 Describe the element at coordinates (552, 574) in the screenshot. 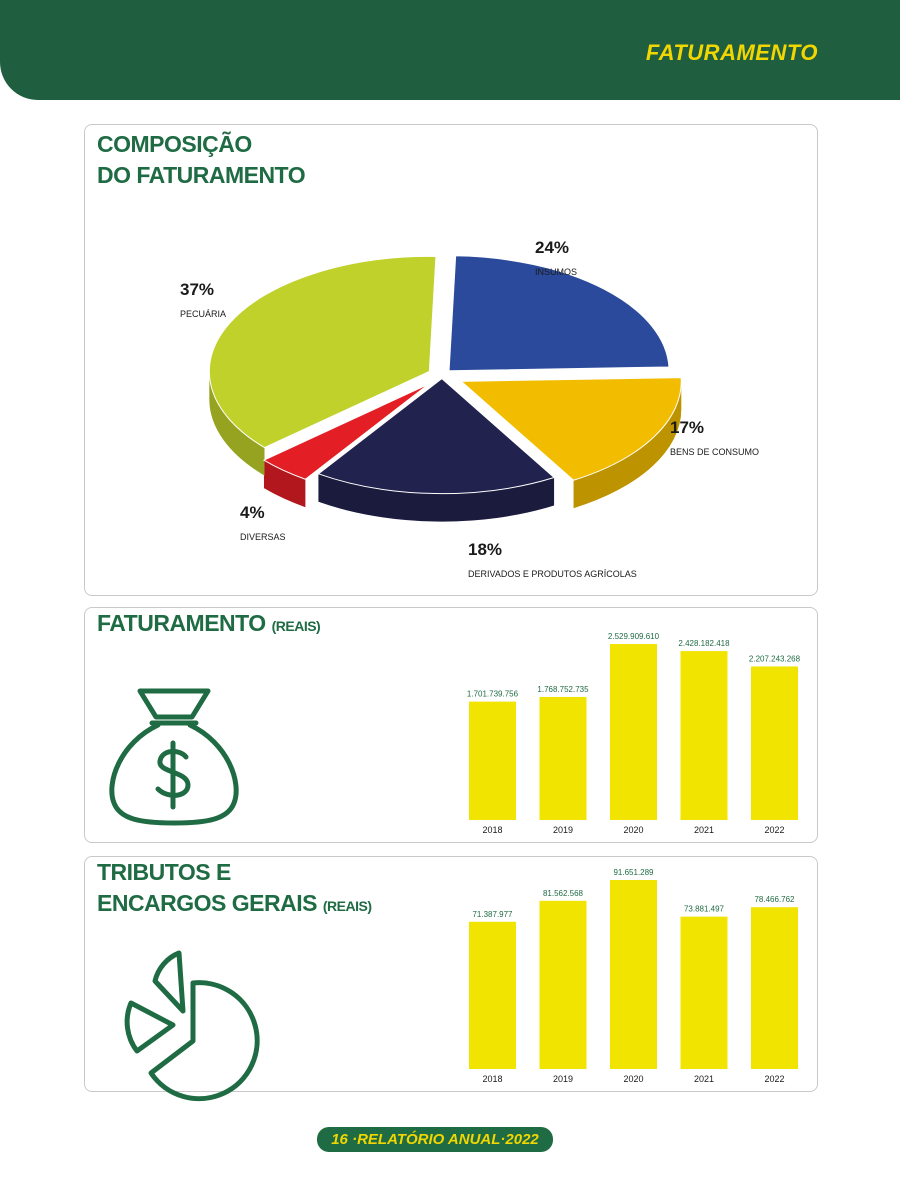

I see `pie-category-label: DERIVADOS E PRODUTOS AGRÍCOLAS` at that location.